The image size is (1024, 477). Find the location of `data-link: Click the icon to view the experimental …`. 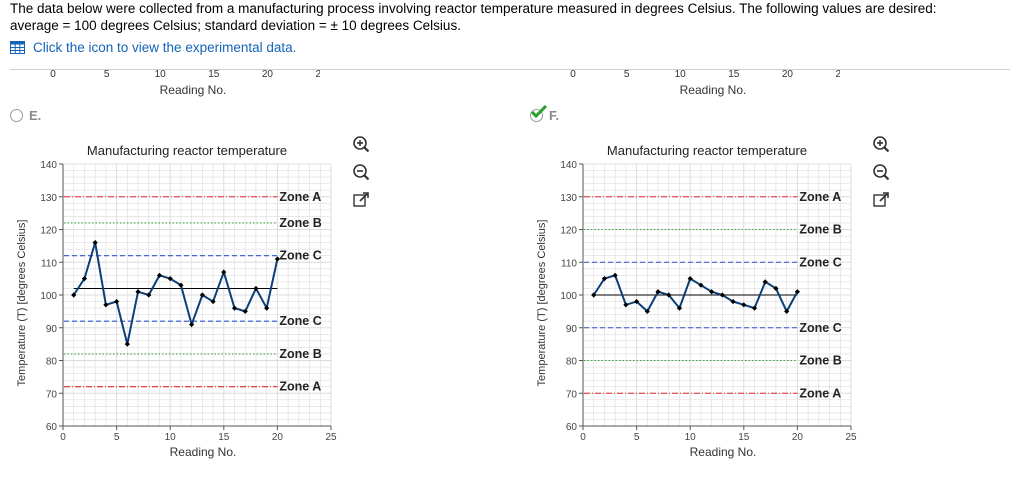

data-link: Click the icon to view the experimental … is located at coordinates (153, 47).